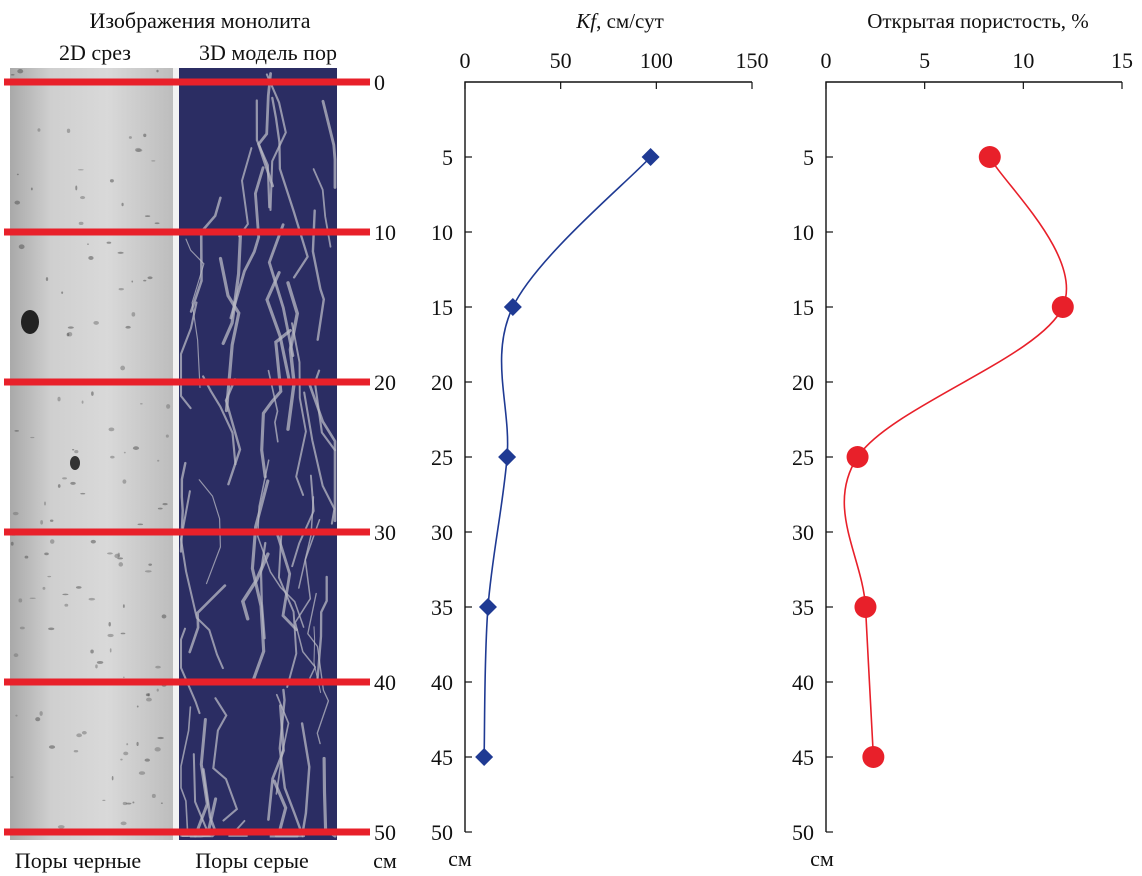  What do you see at coordinates (95, 52) in the screenshot?
I see `slice-2d-label: 2D срез` at bounding box center [95, 52].